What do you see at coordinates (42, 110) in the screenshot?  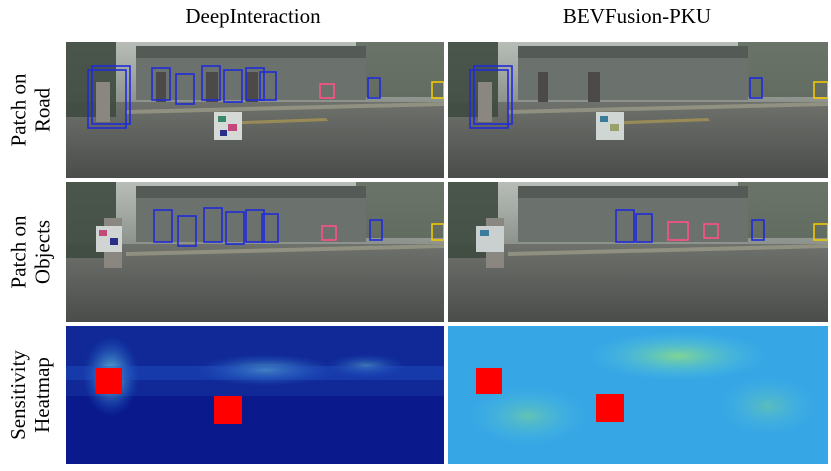 I see `row-label-line2: Road` at bounding box center [42, 110].